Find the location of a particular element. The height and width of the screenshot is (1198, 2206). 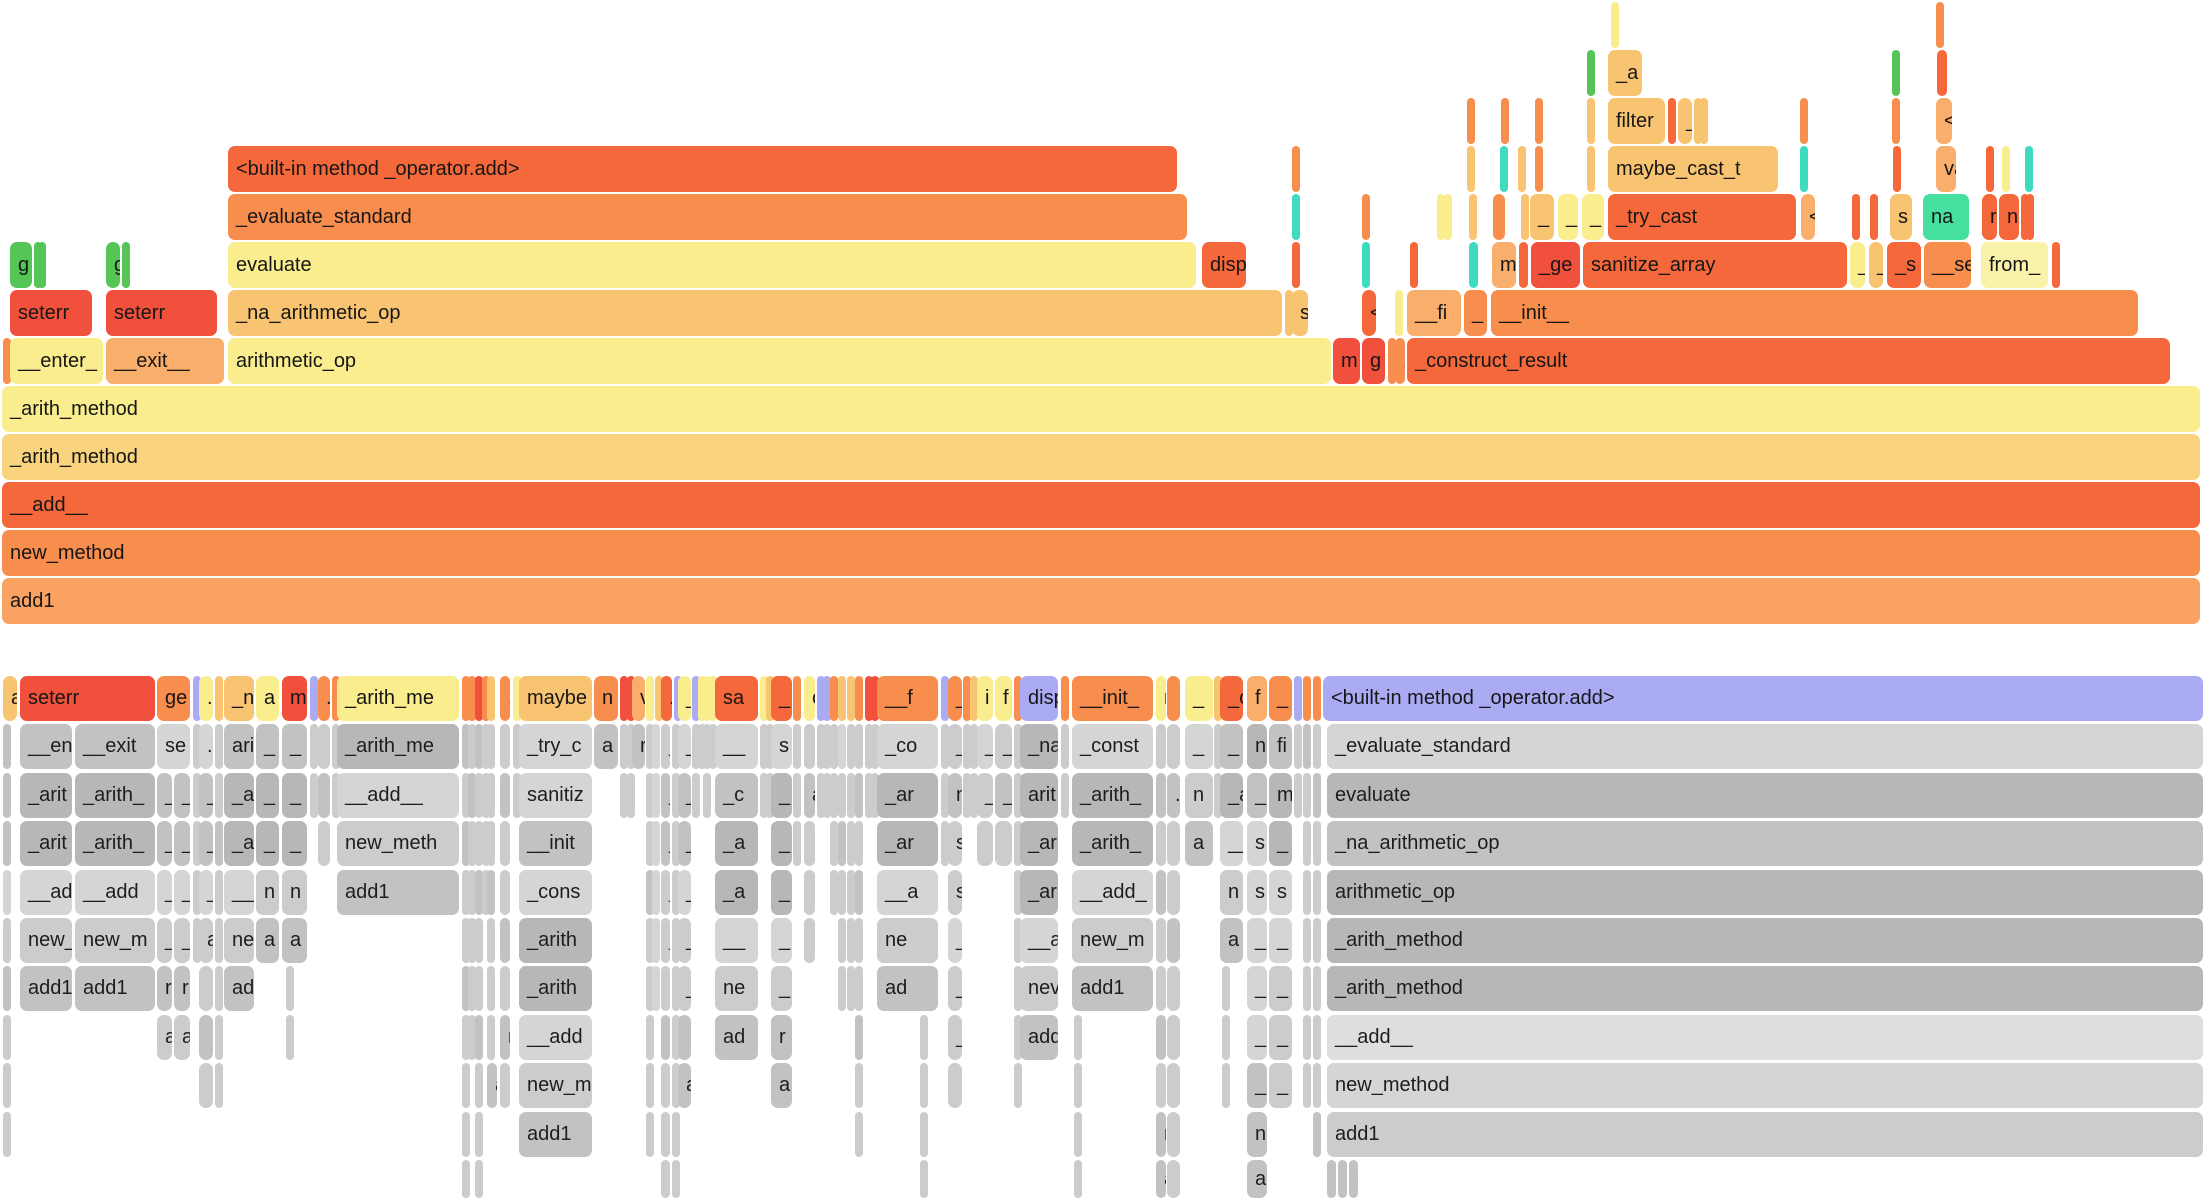

frame-na: na is located at coordinates (1946, 217).